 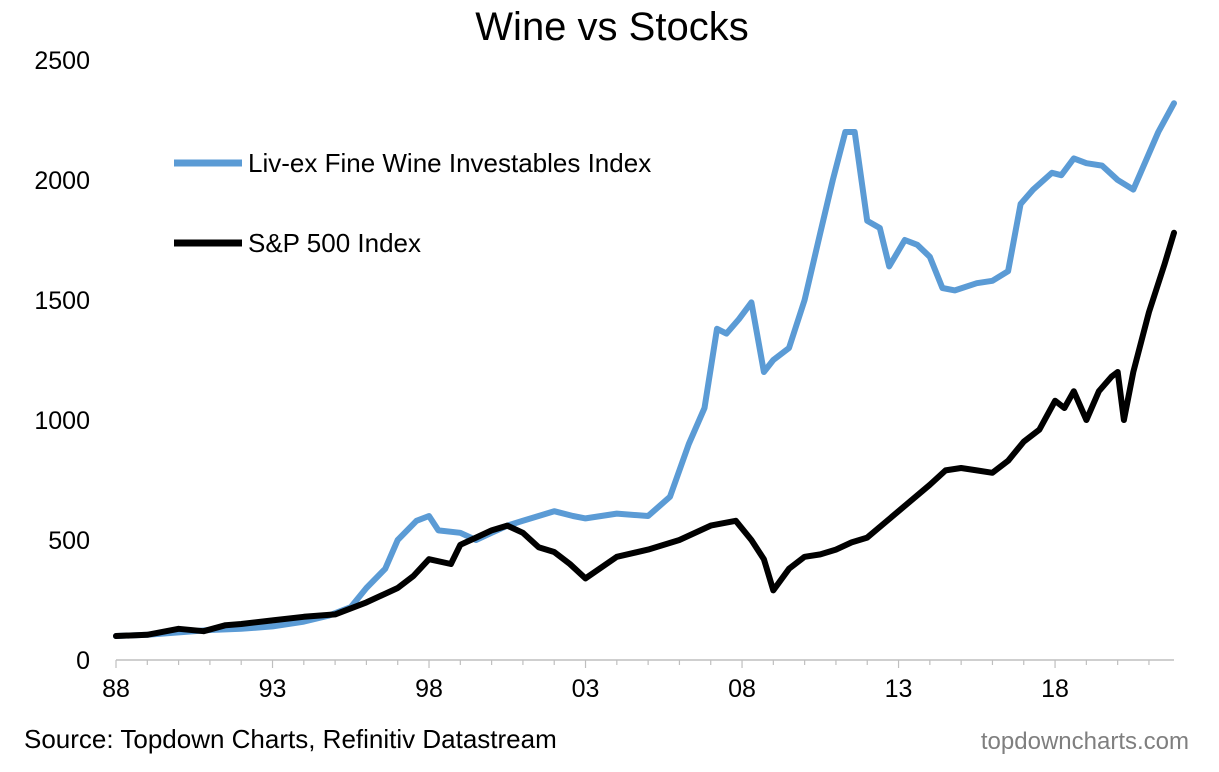 What do you see at coordinates (429, 689) in the screenshot?
I see `x-tick-label: 98` at bounding box center [429, 689].